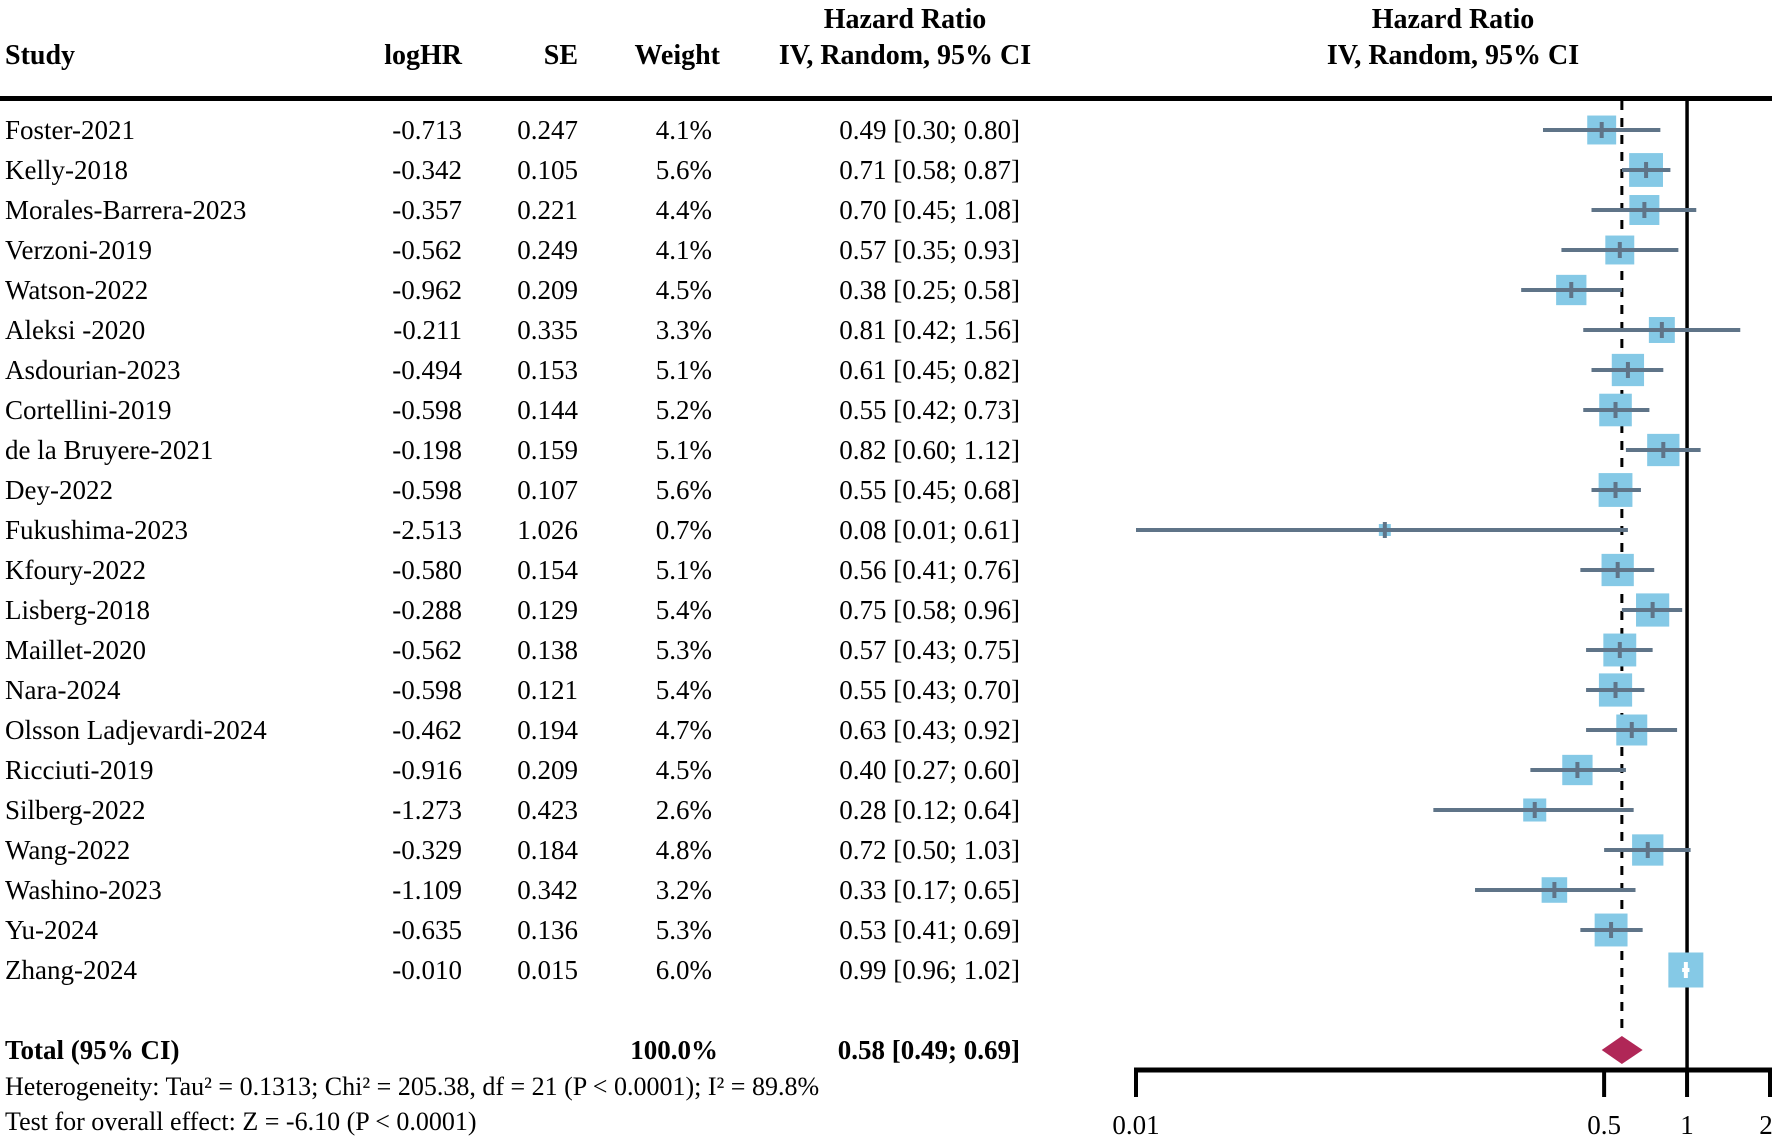 This screenshot has width=1772, height=1147. What do you see at coordinates (423, 55) in the screenshot?
I see `loghr-column-header: logHR` at bounding box center [423, 55].